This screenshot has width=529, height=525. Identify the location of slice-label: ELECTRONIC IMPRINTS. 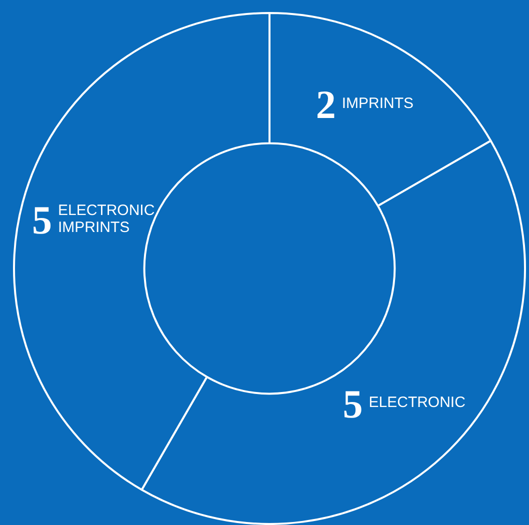
(106, 219).